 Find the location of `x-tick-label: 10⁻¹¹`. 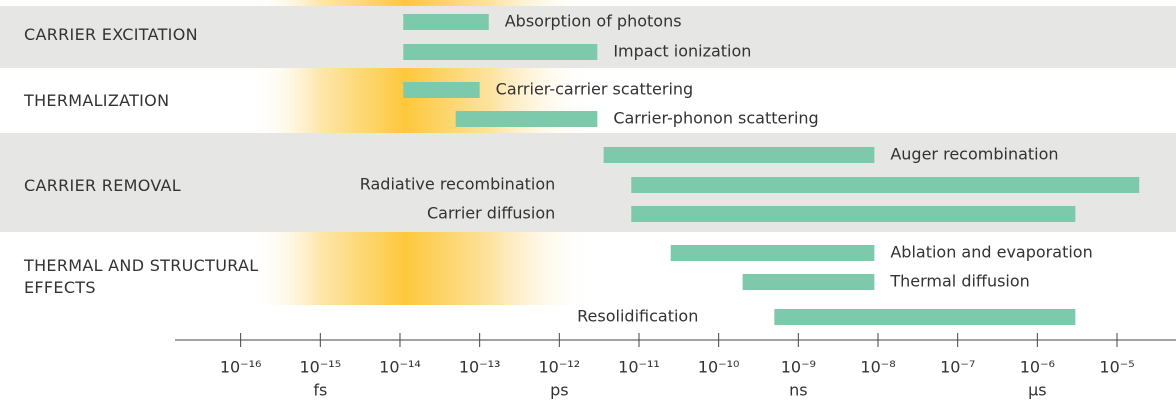

x-tick-label: 10⁻¹¹ is located at coordinates (639, 367).